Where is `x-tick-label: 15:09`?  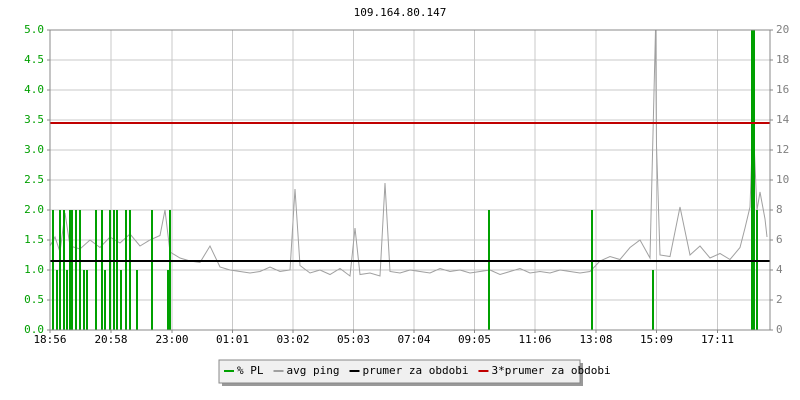
x-tick-label: 15:09 is located at coordinates (656, 339).